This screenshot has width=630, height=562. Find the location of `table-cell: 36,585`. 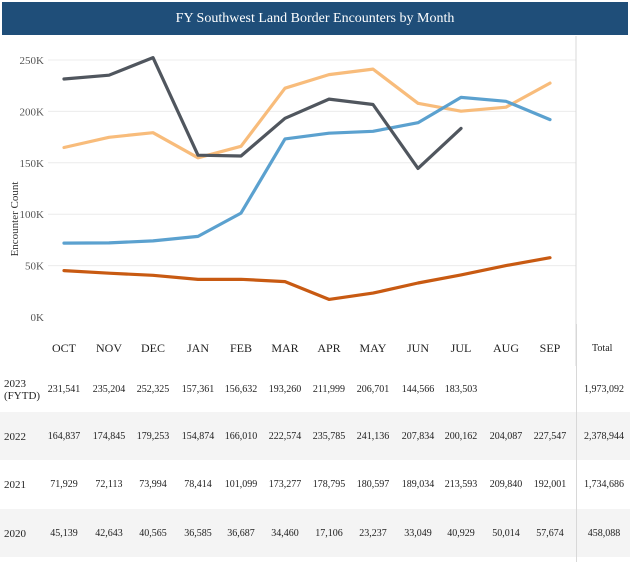

table-cell: 36,585 is located at coordinates (198, 533).